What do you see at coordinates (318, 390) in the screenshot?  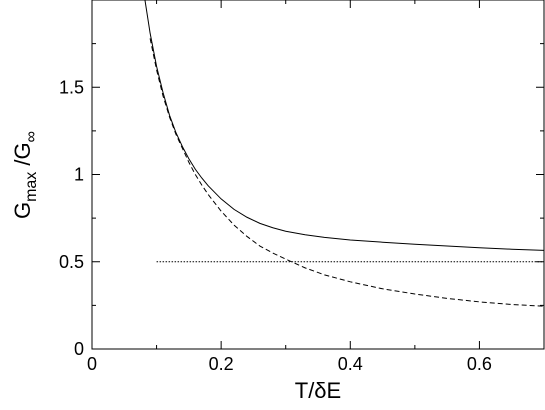 I see `x-axis-title: T/δE` at bounding box center [318, 390].